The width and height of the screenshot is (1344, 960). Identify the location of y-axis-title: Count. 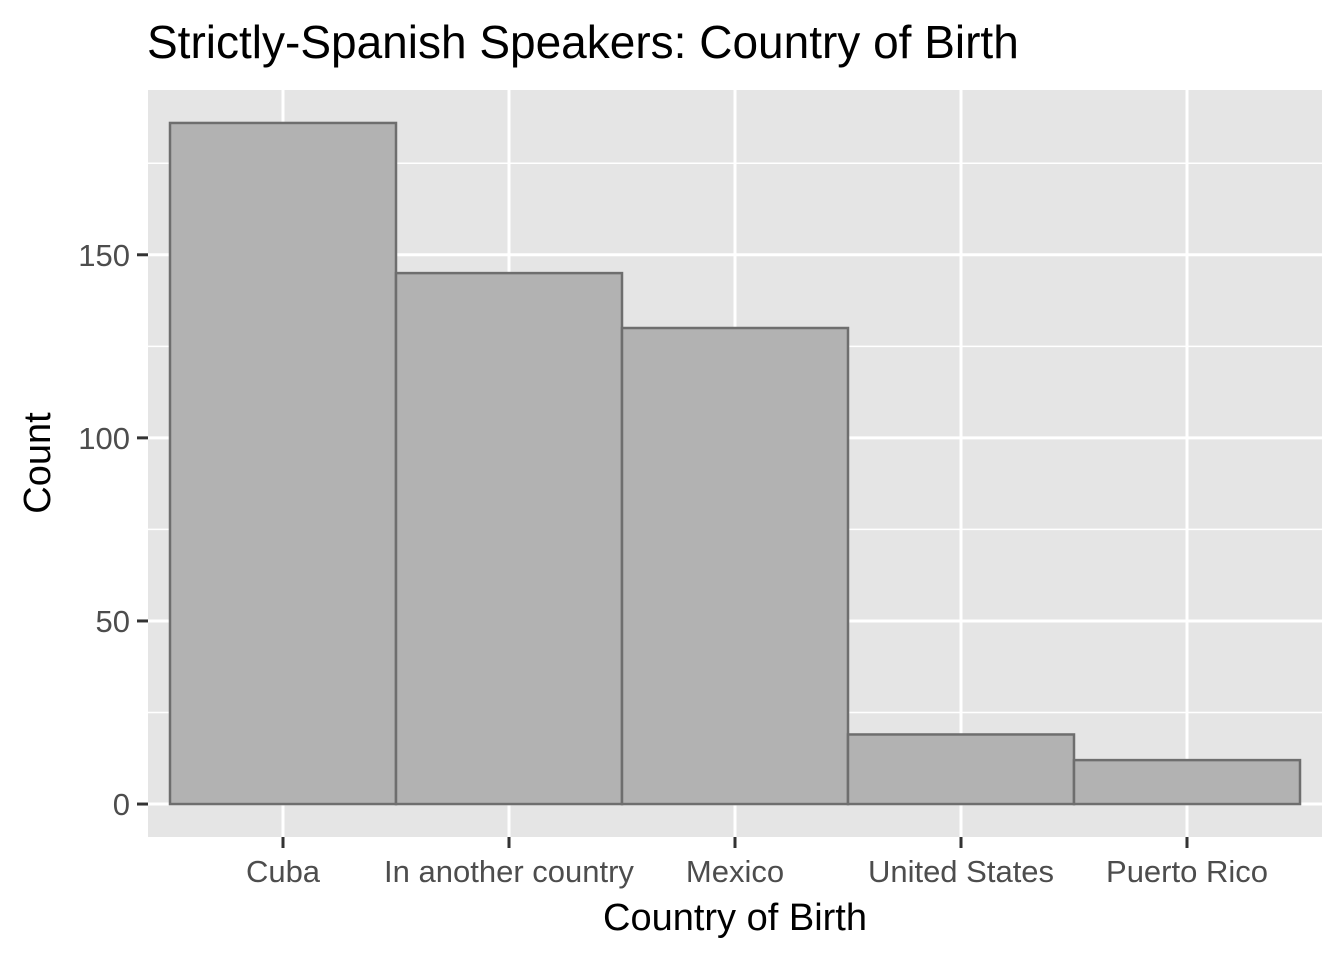
(38, 463).